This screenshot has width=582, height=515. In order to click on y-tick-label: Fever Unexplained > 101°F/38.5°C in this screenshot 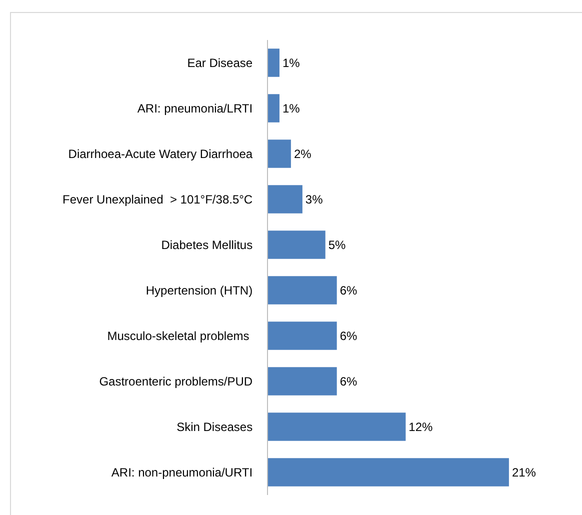, I will do `click(157, 199)`.